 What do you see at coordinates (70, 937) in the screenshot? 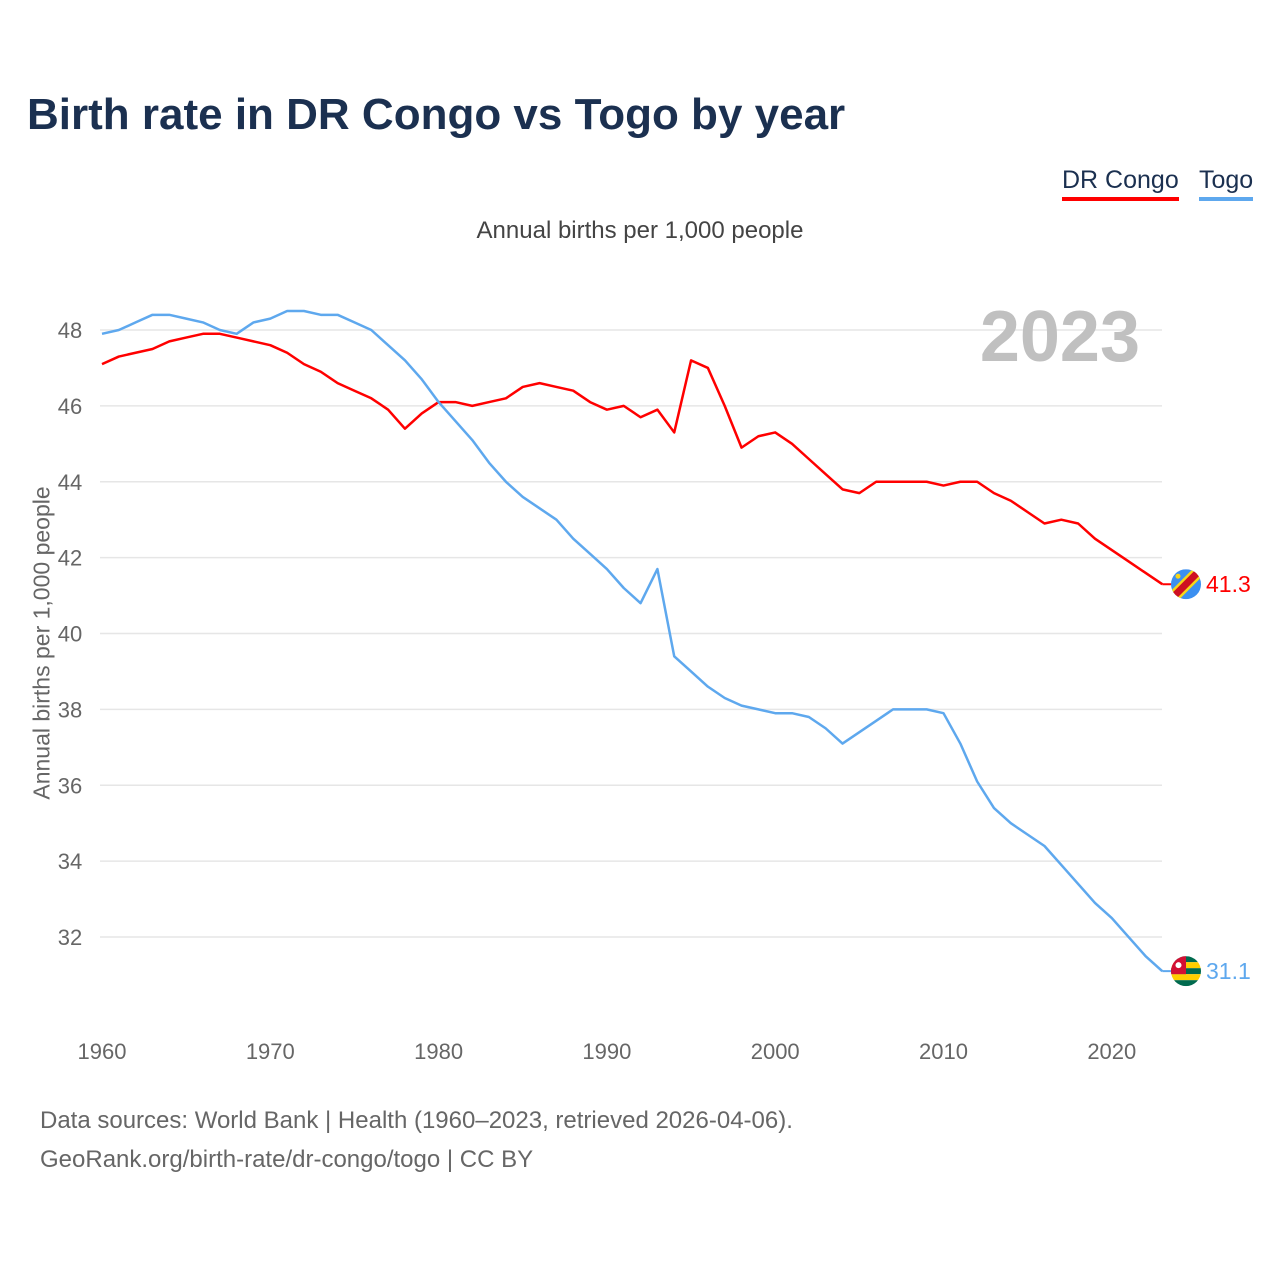
I see `y-tick-label: 32` at bounding box center [70, 937].